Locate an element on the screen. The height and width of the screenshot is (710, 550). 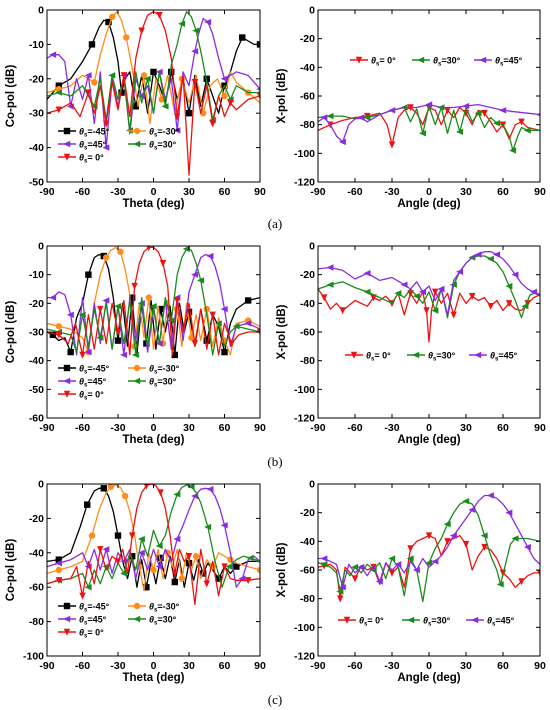
y-axis-label: Co-pol (dB) is located at coordinates (11, 332).